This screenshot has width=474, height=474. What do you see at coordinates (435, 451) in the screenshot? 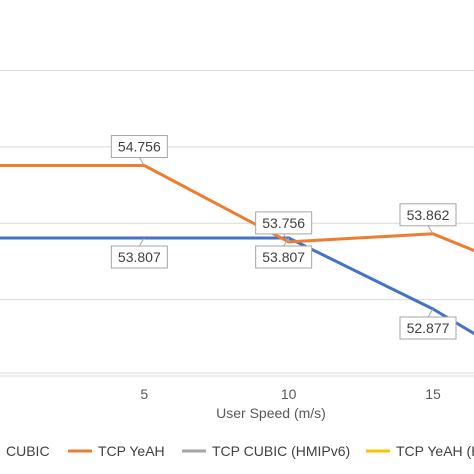
I see `legend-entry-label: TCP YeAH (H` at bounding box center [435, 451].